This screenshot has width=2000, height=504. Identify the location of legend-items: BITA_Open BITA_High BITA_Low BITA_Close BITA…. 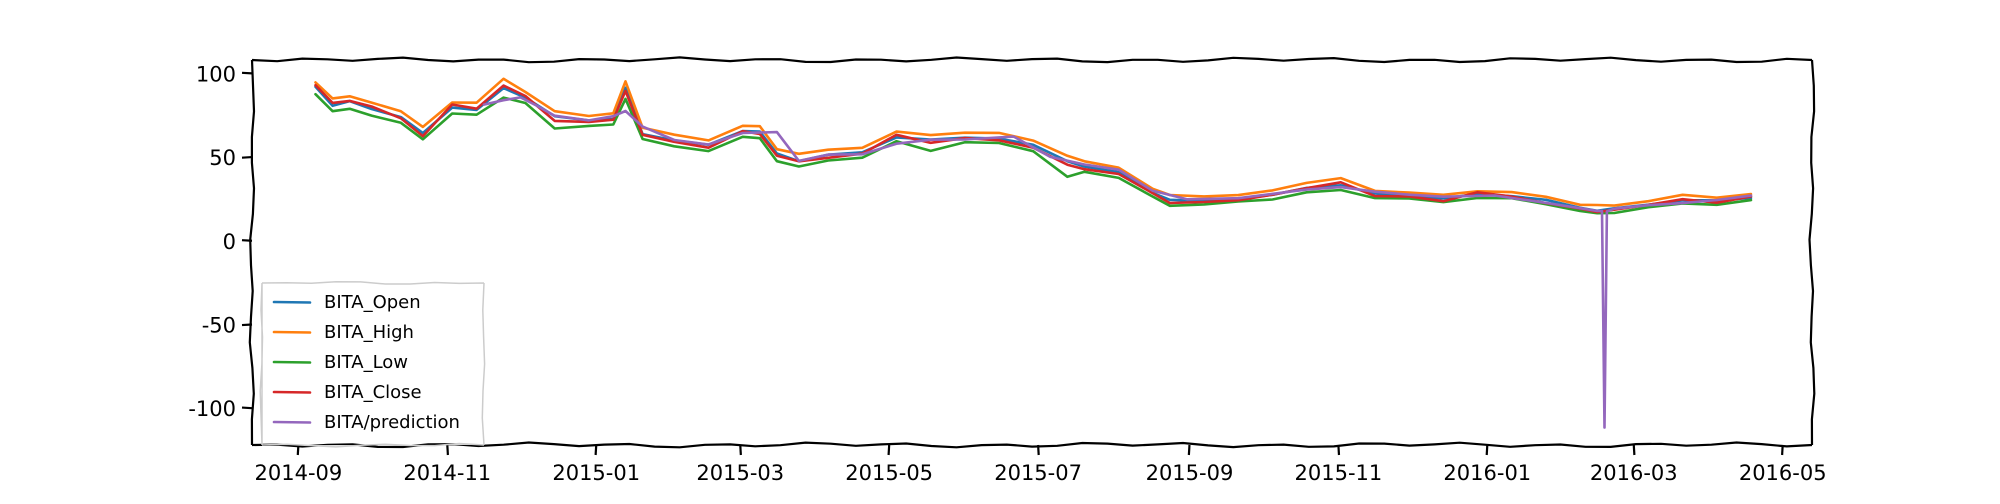
(366, 362).